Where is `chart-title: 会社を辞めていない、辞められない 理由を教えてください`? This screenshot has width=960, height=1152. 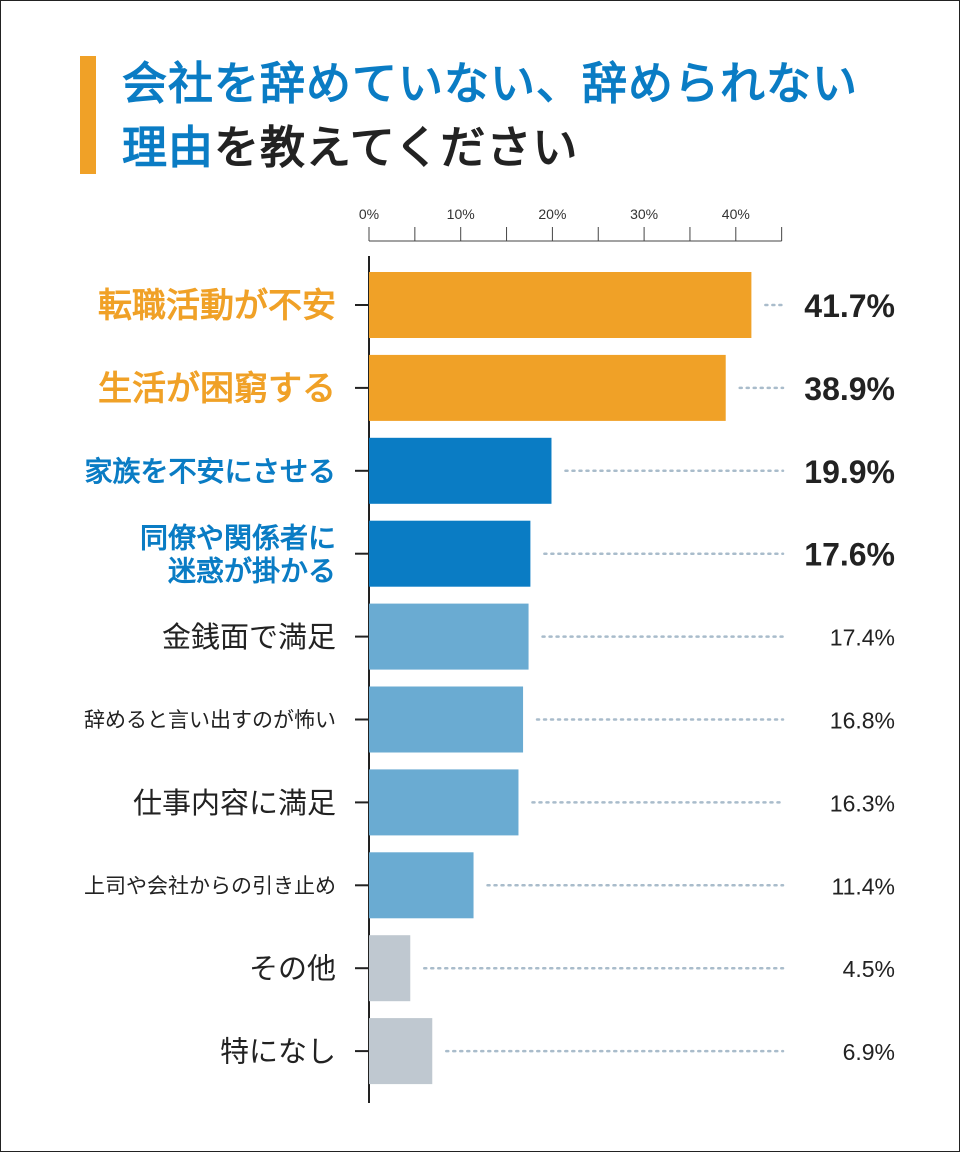
chart-title: 会社を辞めていない、辞められない 理由を教えてください is located at coordinates (532, 116).